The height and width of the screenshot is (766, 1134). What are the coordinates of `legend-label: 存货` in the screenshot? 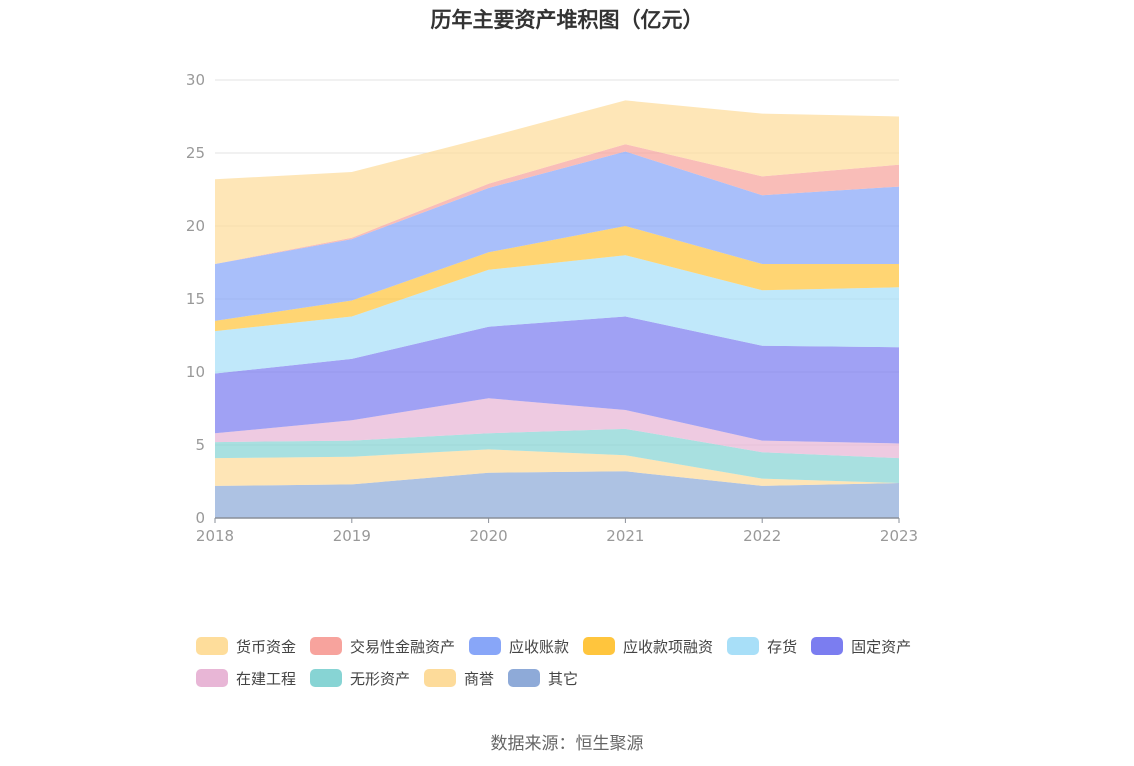 It's located at (782, 646).